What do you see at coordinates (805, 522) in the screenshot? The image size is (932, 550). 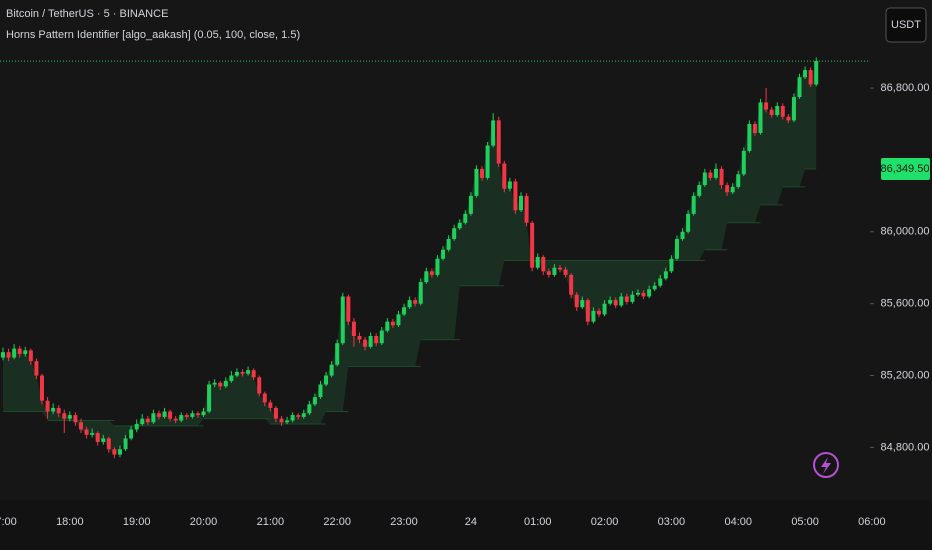 I see `x-tick-label: 05:00` at bounding box center [805, 522].